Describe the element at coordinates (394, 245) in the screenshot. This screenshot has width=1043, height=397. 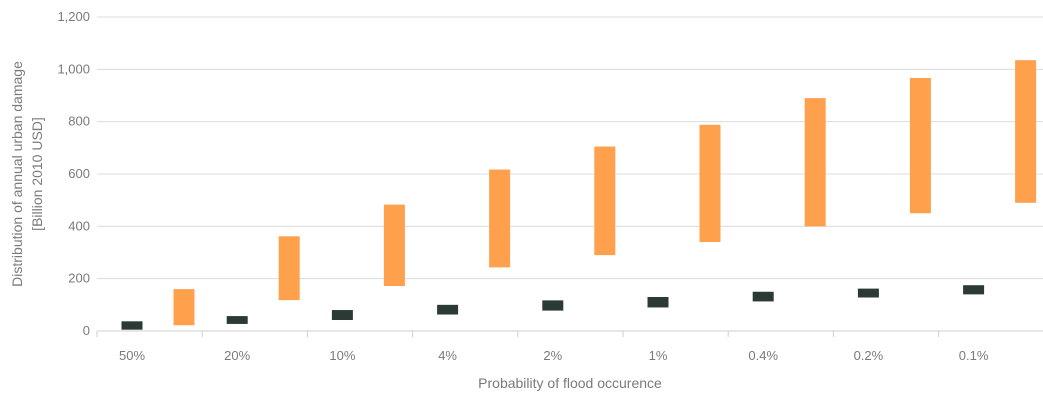
I see `bar-series-2-10%` at that location.